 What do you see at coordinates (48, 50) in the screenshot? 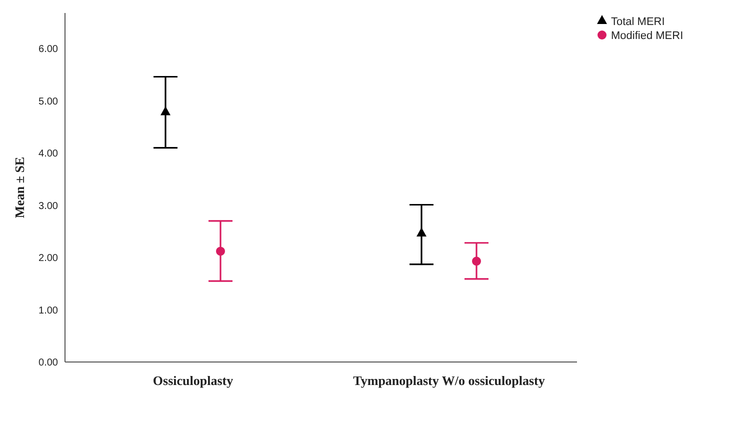
I see `y-tick-label: 6.00` at bounding box center [48, 50].